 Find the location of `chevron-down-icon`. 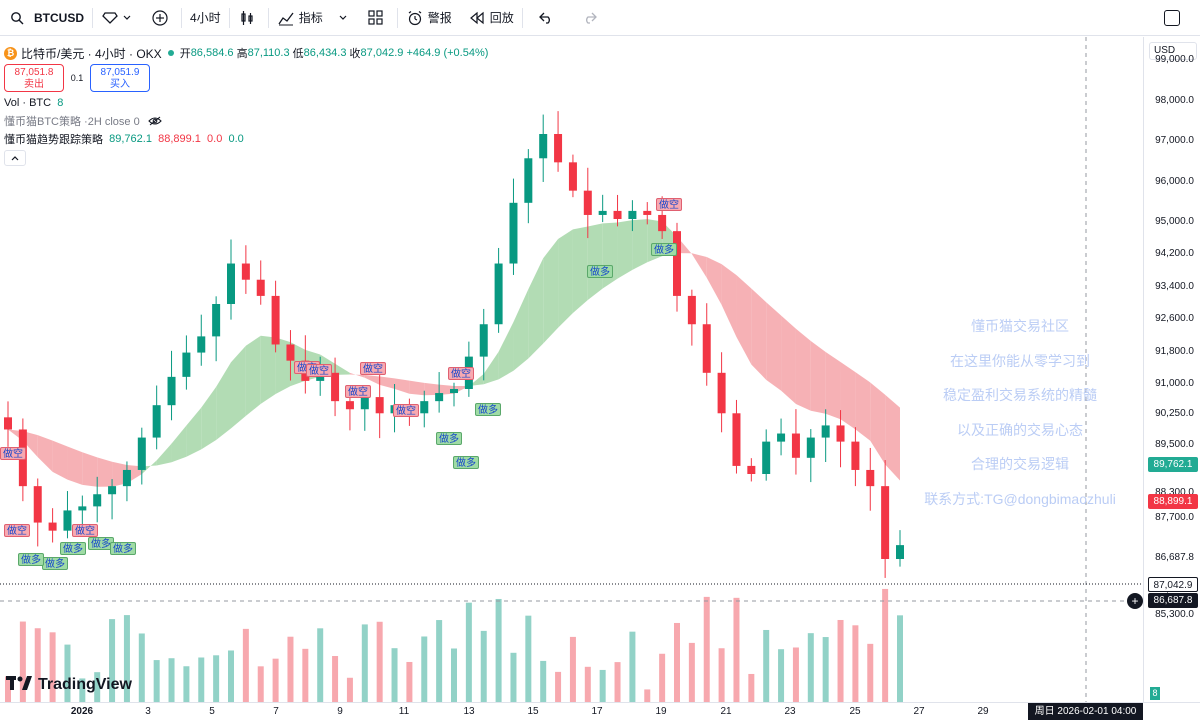

chevron-down-icon is located at coordinates (343, 18).